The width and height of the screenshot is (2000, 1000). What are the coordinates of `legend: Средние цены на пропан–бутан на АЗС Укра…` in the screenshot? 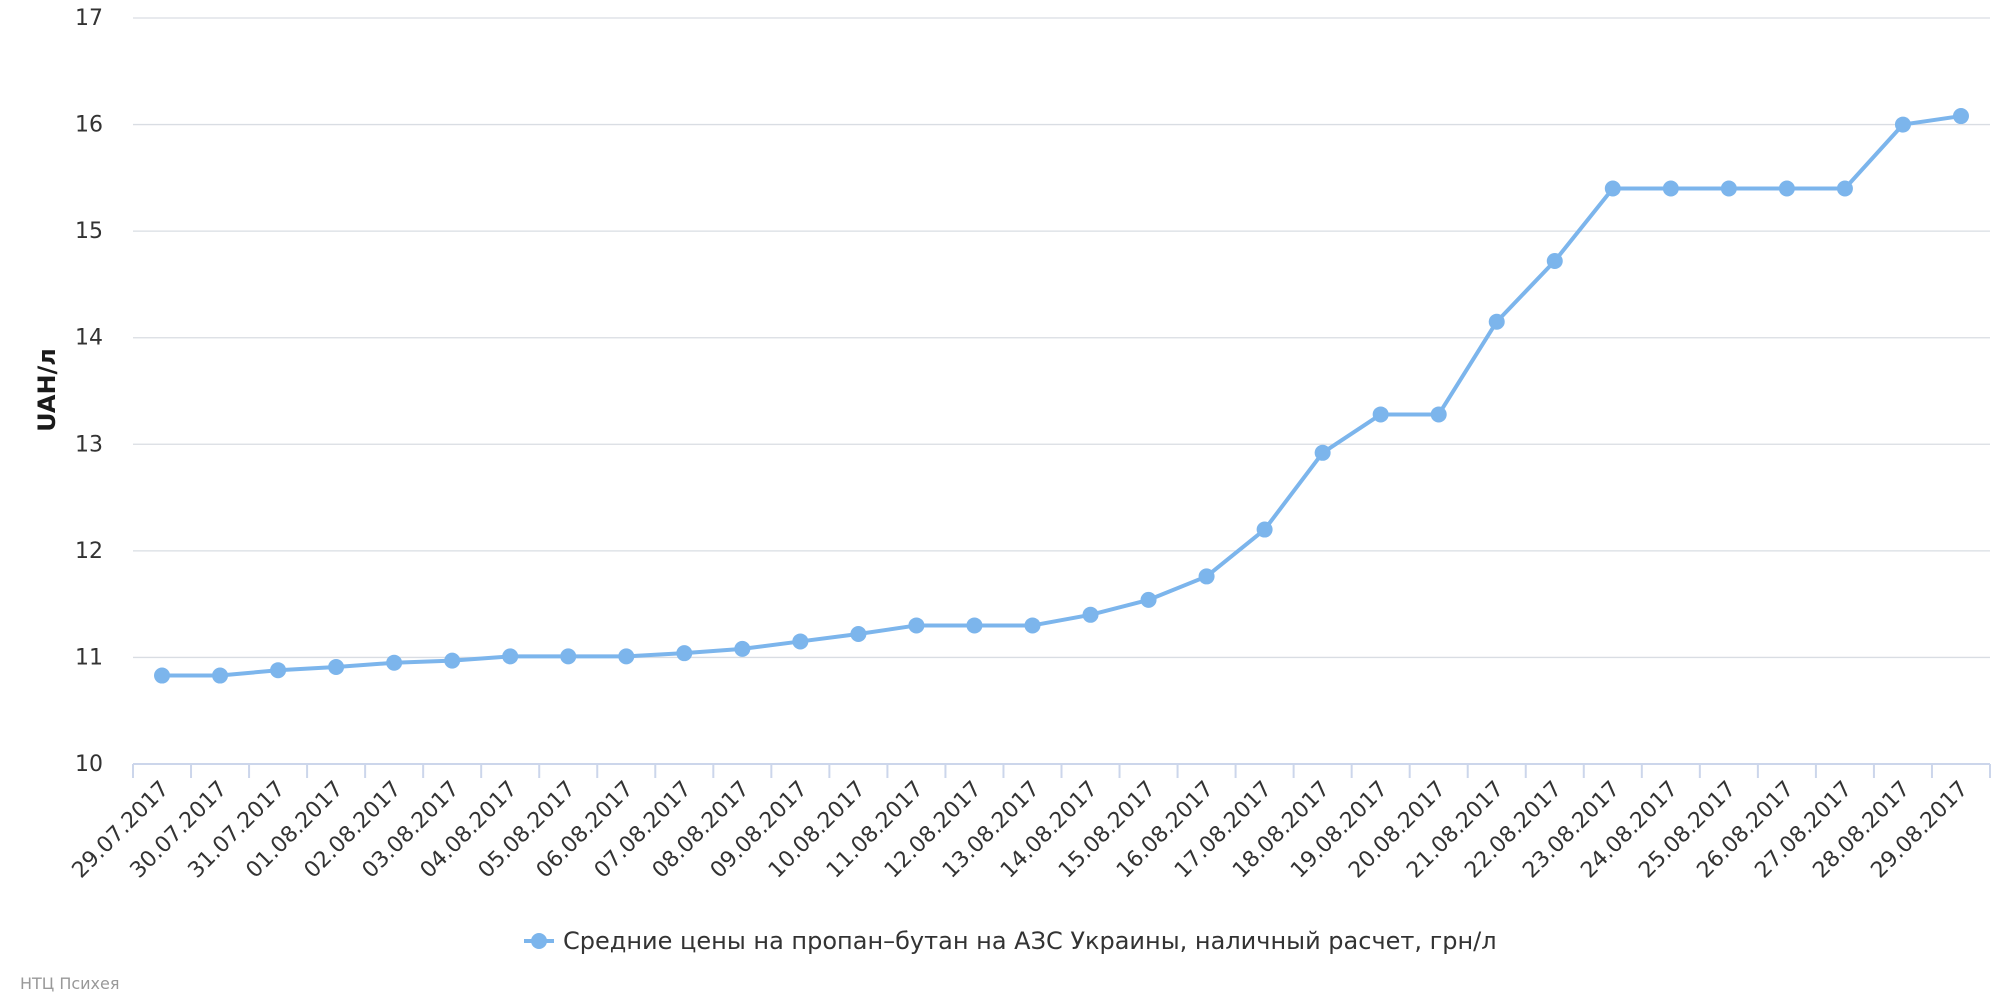 It's located at (1010, 941).